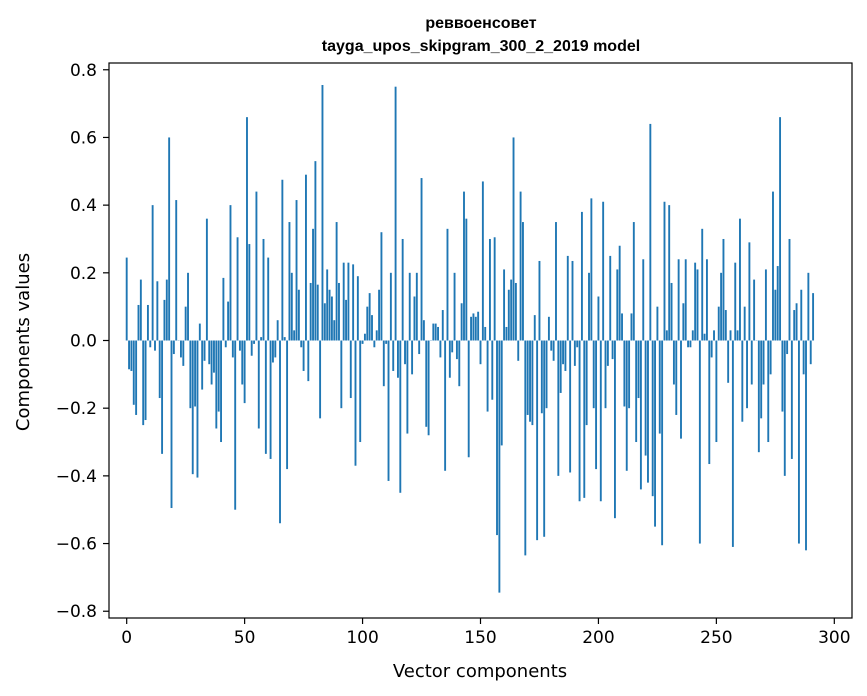 The image size is (867, 696). What do you see at coordinates (83, 71) in the screenshot?
I see `y-tick-label: 0.8` at bounding box center [83, 71].